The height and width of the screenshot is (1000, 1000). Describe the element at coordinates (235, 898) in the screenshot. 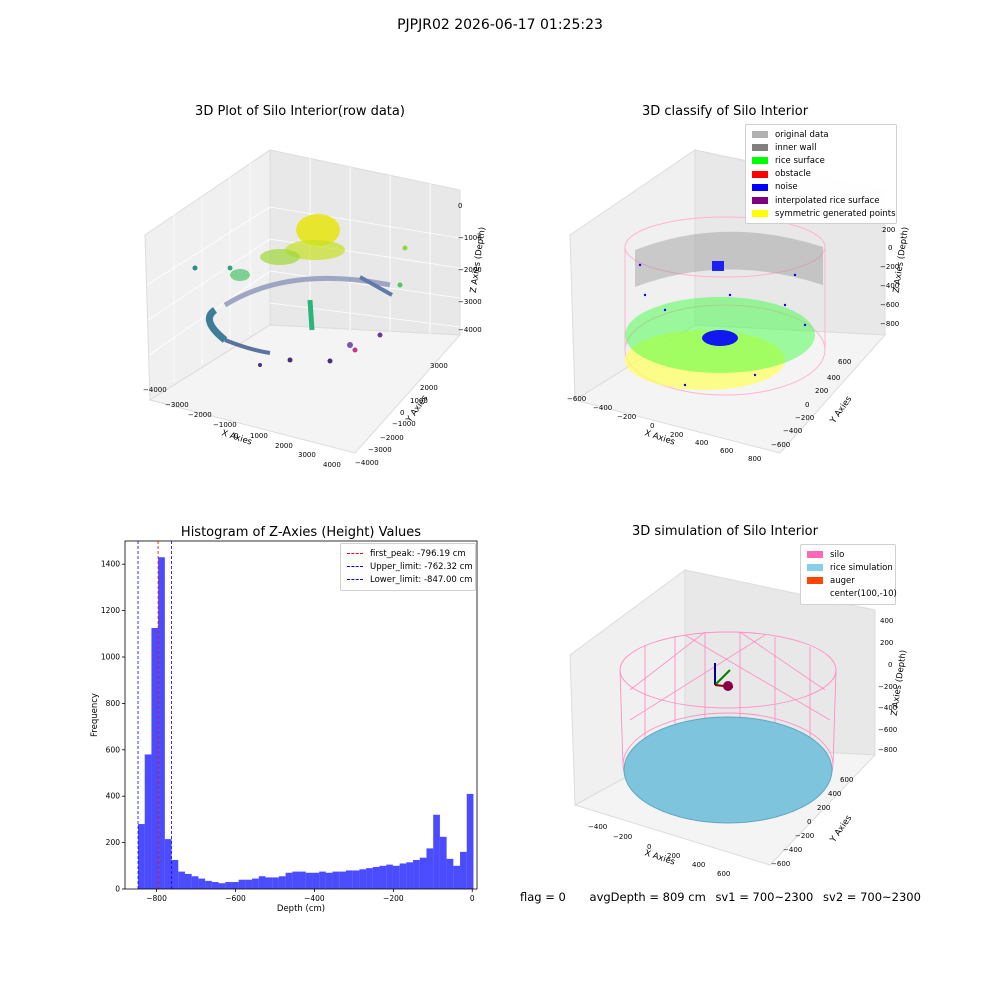

I see `histogram-xtick-label: −600` at that location.